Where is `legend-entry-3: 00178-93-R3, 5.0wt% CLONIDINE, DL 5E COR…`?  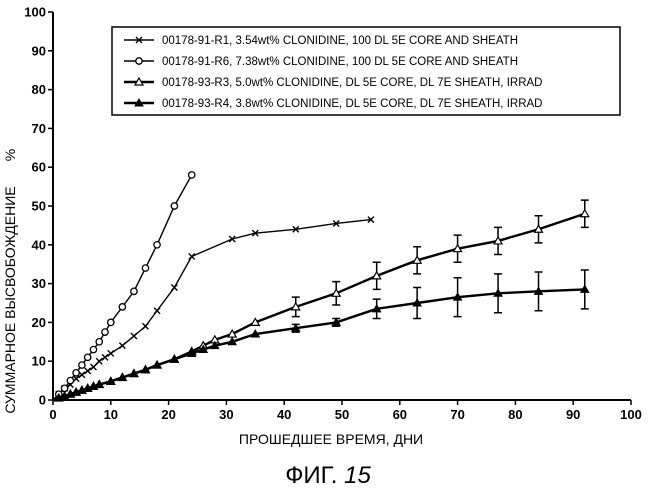
legend-entry-3: 00178-93-R3, 5.0wt% CLONIDINE, DL 5E COR… is located at coordinates (333, 83).